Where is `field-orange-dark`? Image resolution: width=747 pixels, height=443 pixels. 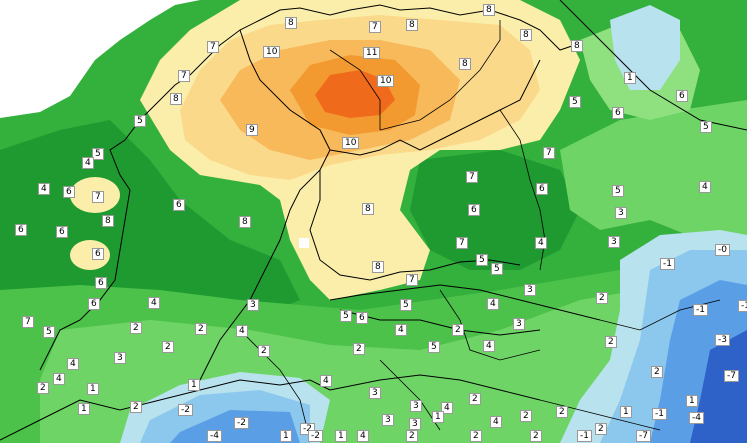 field-orange-dark is located at coordinates (355, 94).